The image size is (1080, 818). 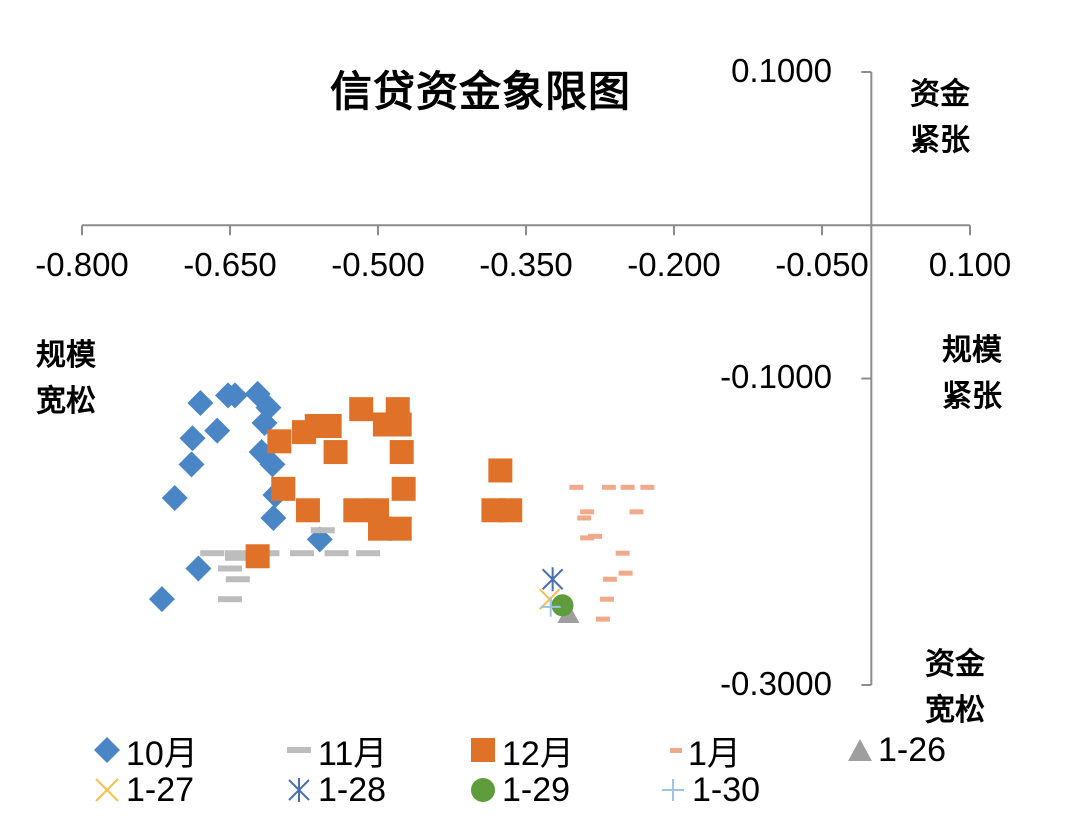 I want to click on circle-icon, so click(x=483, y=790).